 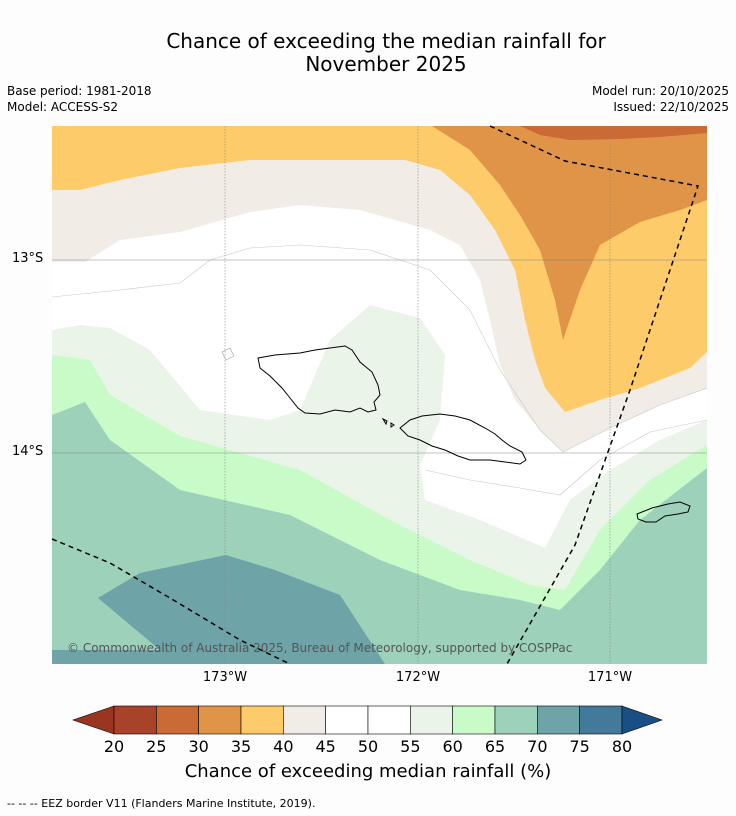 I want to click on colorbar-tick-label: 35, so click(x=241, y=746).